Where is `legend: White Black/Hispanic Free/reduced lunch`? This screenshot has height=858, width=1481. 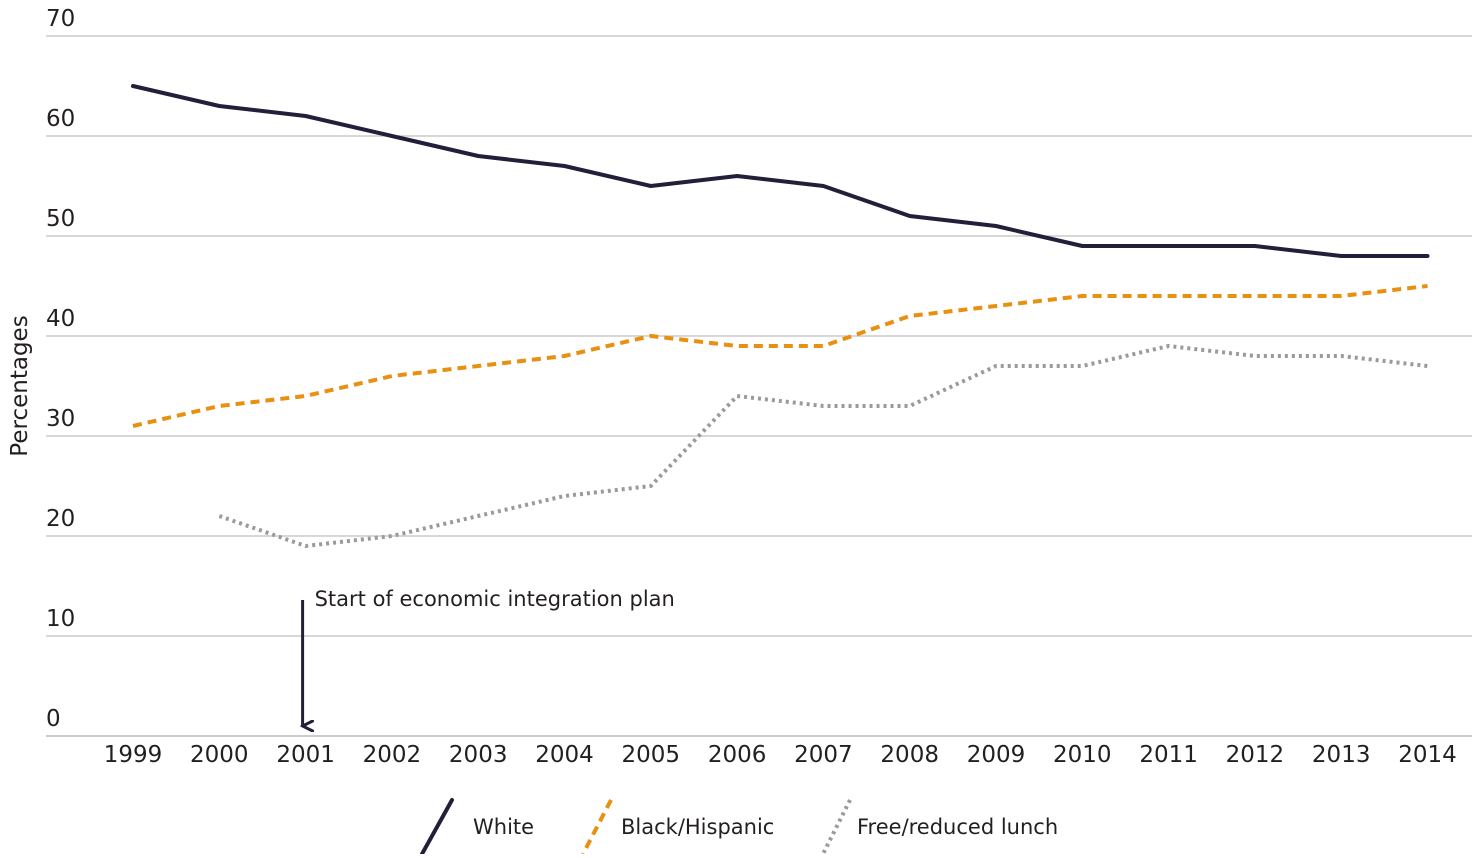
legend: White Black/Hispanic Free/reduced lunch is located at coordinates (739, 827).